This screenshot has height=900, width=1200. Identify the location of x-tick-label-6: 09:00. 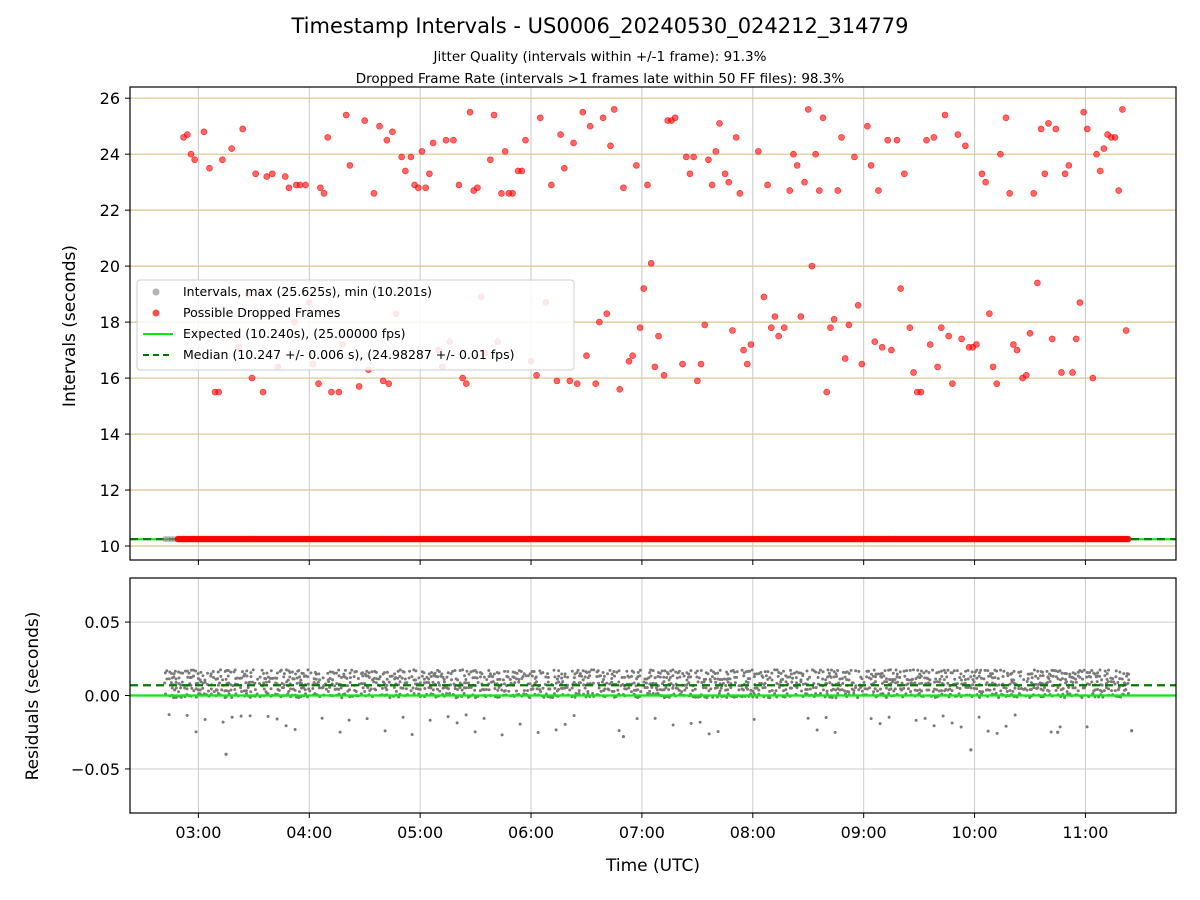
(864, 832).